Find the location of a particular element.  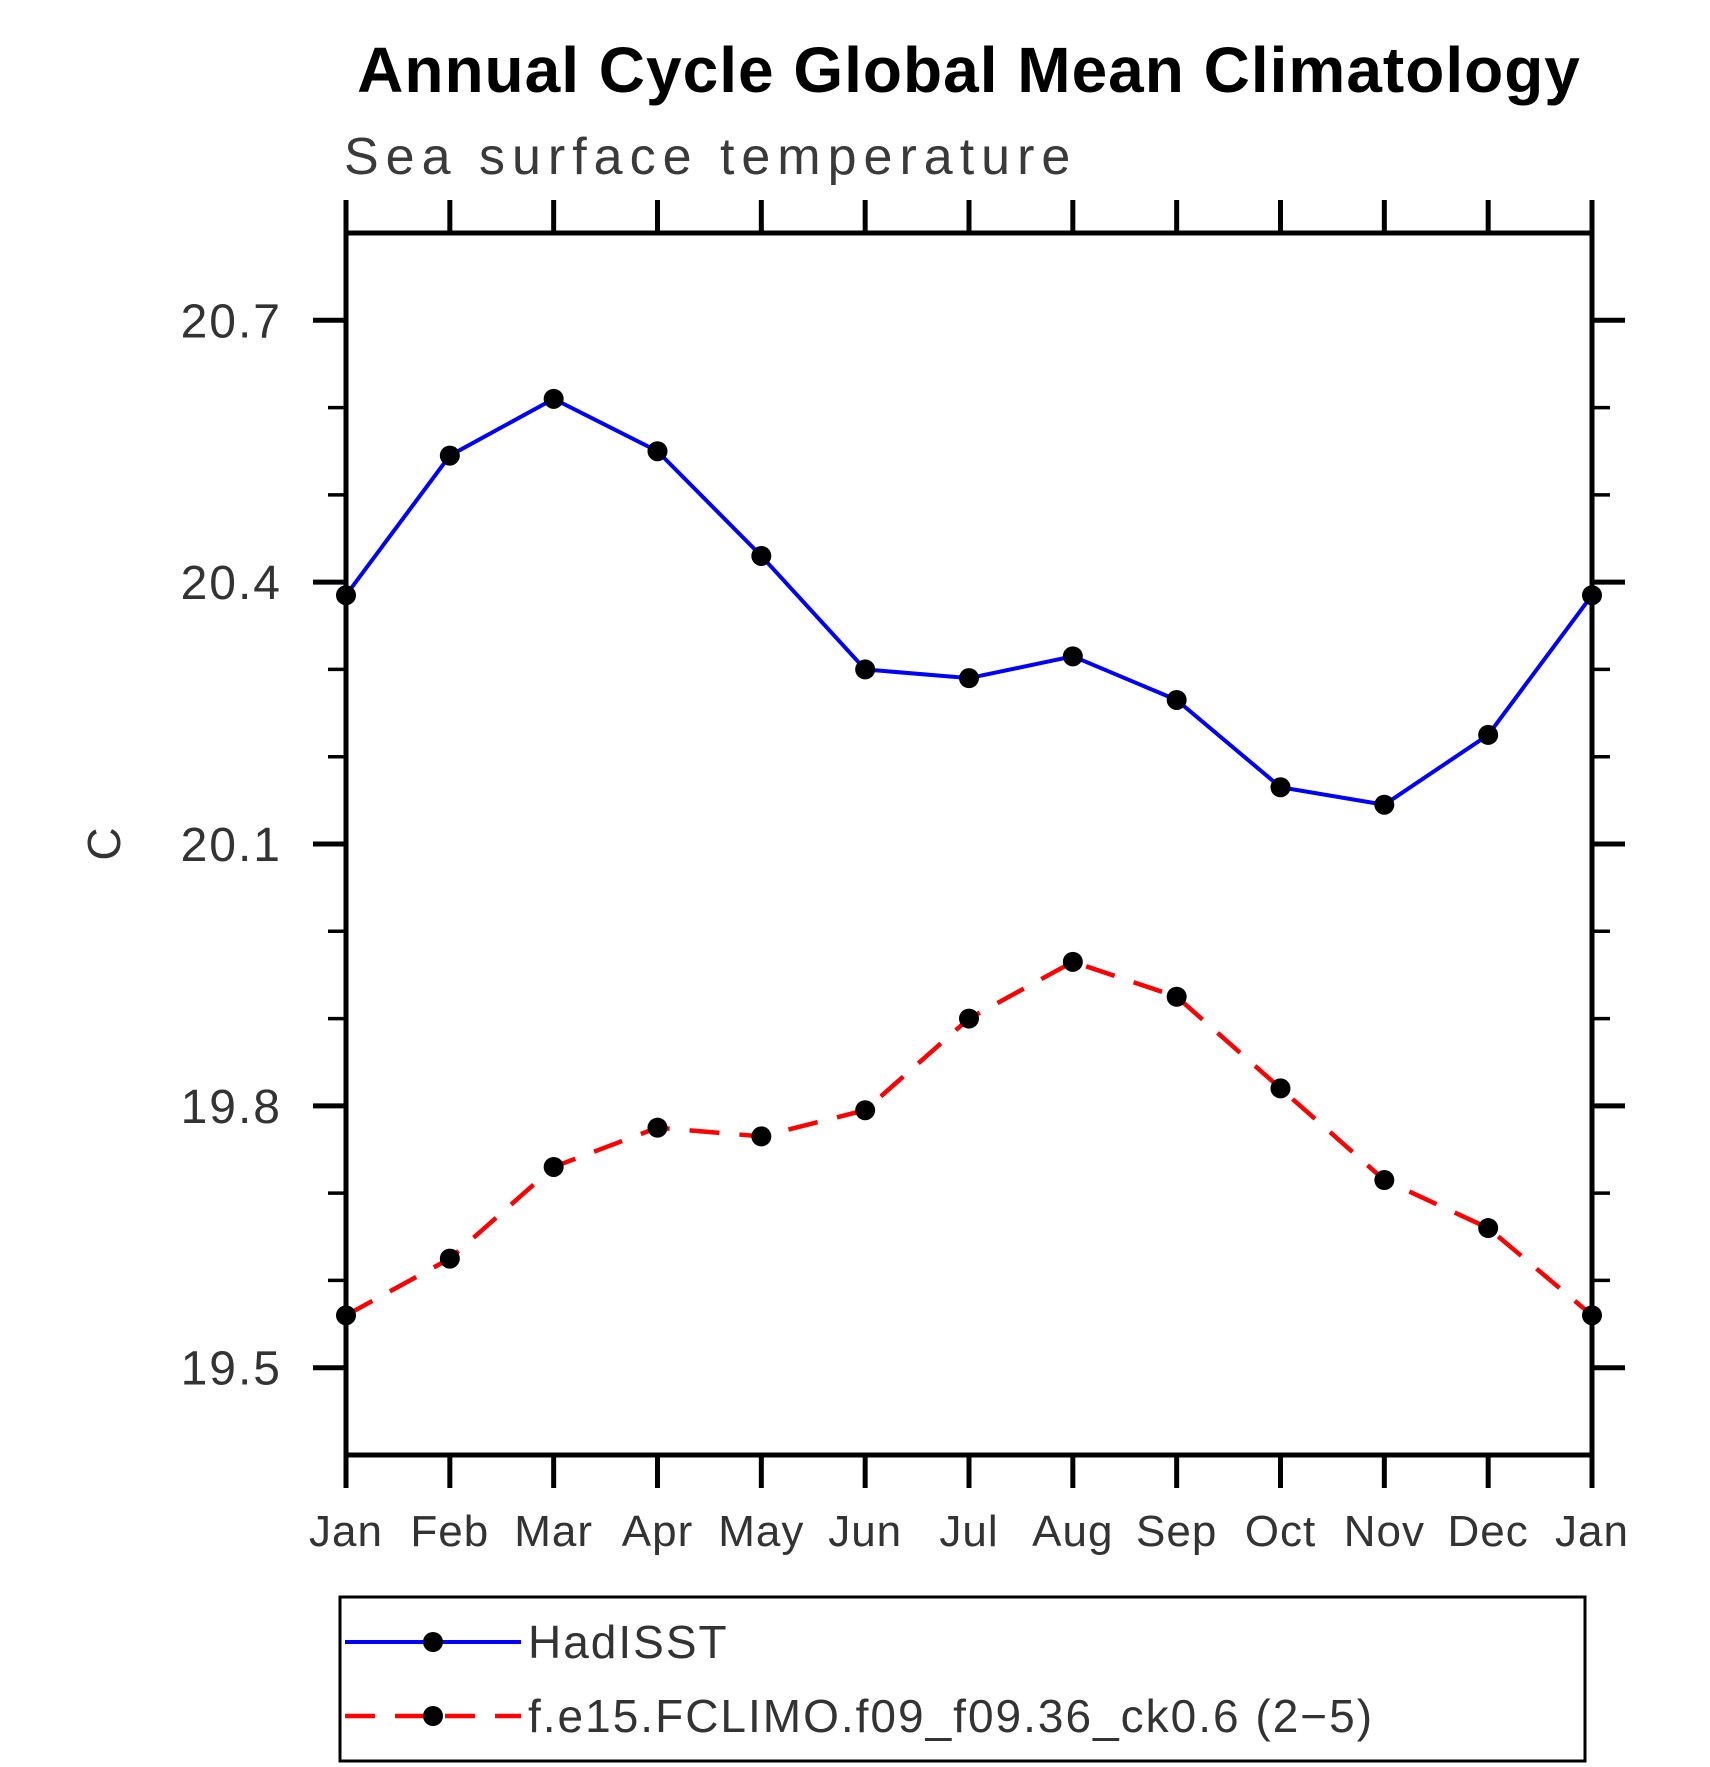

x-axis-month-label: Nov is located at coordinates (1384, 1531).